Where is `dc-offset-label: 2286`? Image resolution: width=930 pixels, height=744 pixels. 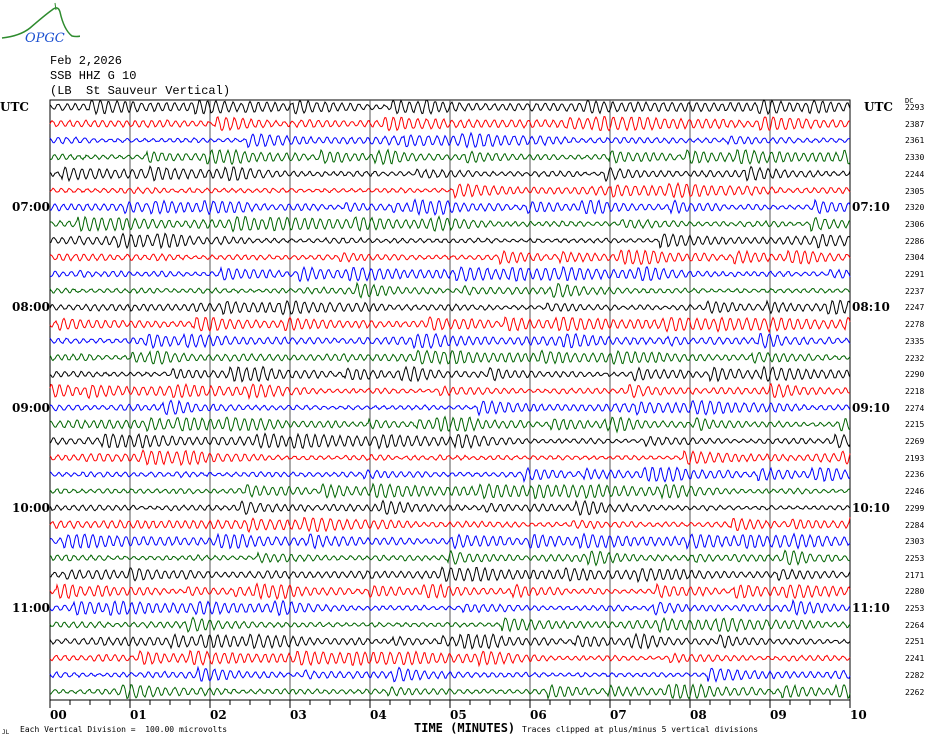 dc-offset-label: 2286 is located at coordinates (915, 241).